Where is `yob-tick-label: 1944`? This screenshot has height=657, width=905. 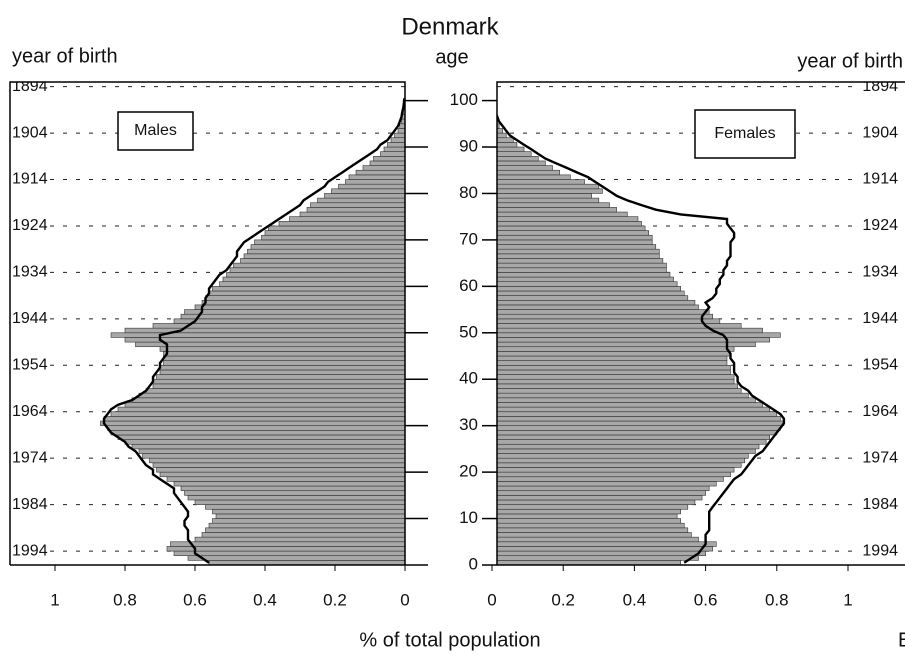 yob-tick-label: 1944 is located at coordinates (30, 318).